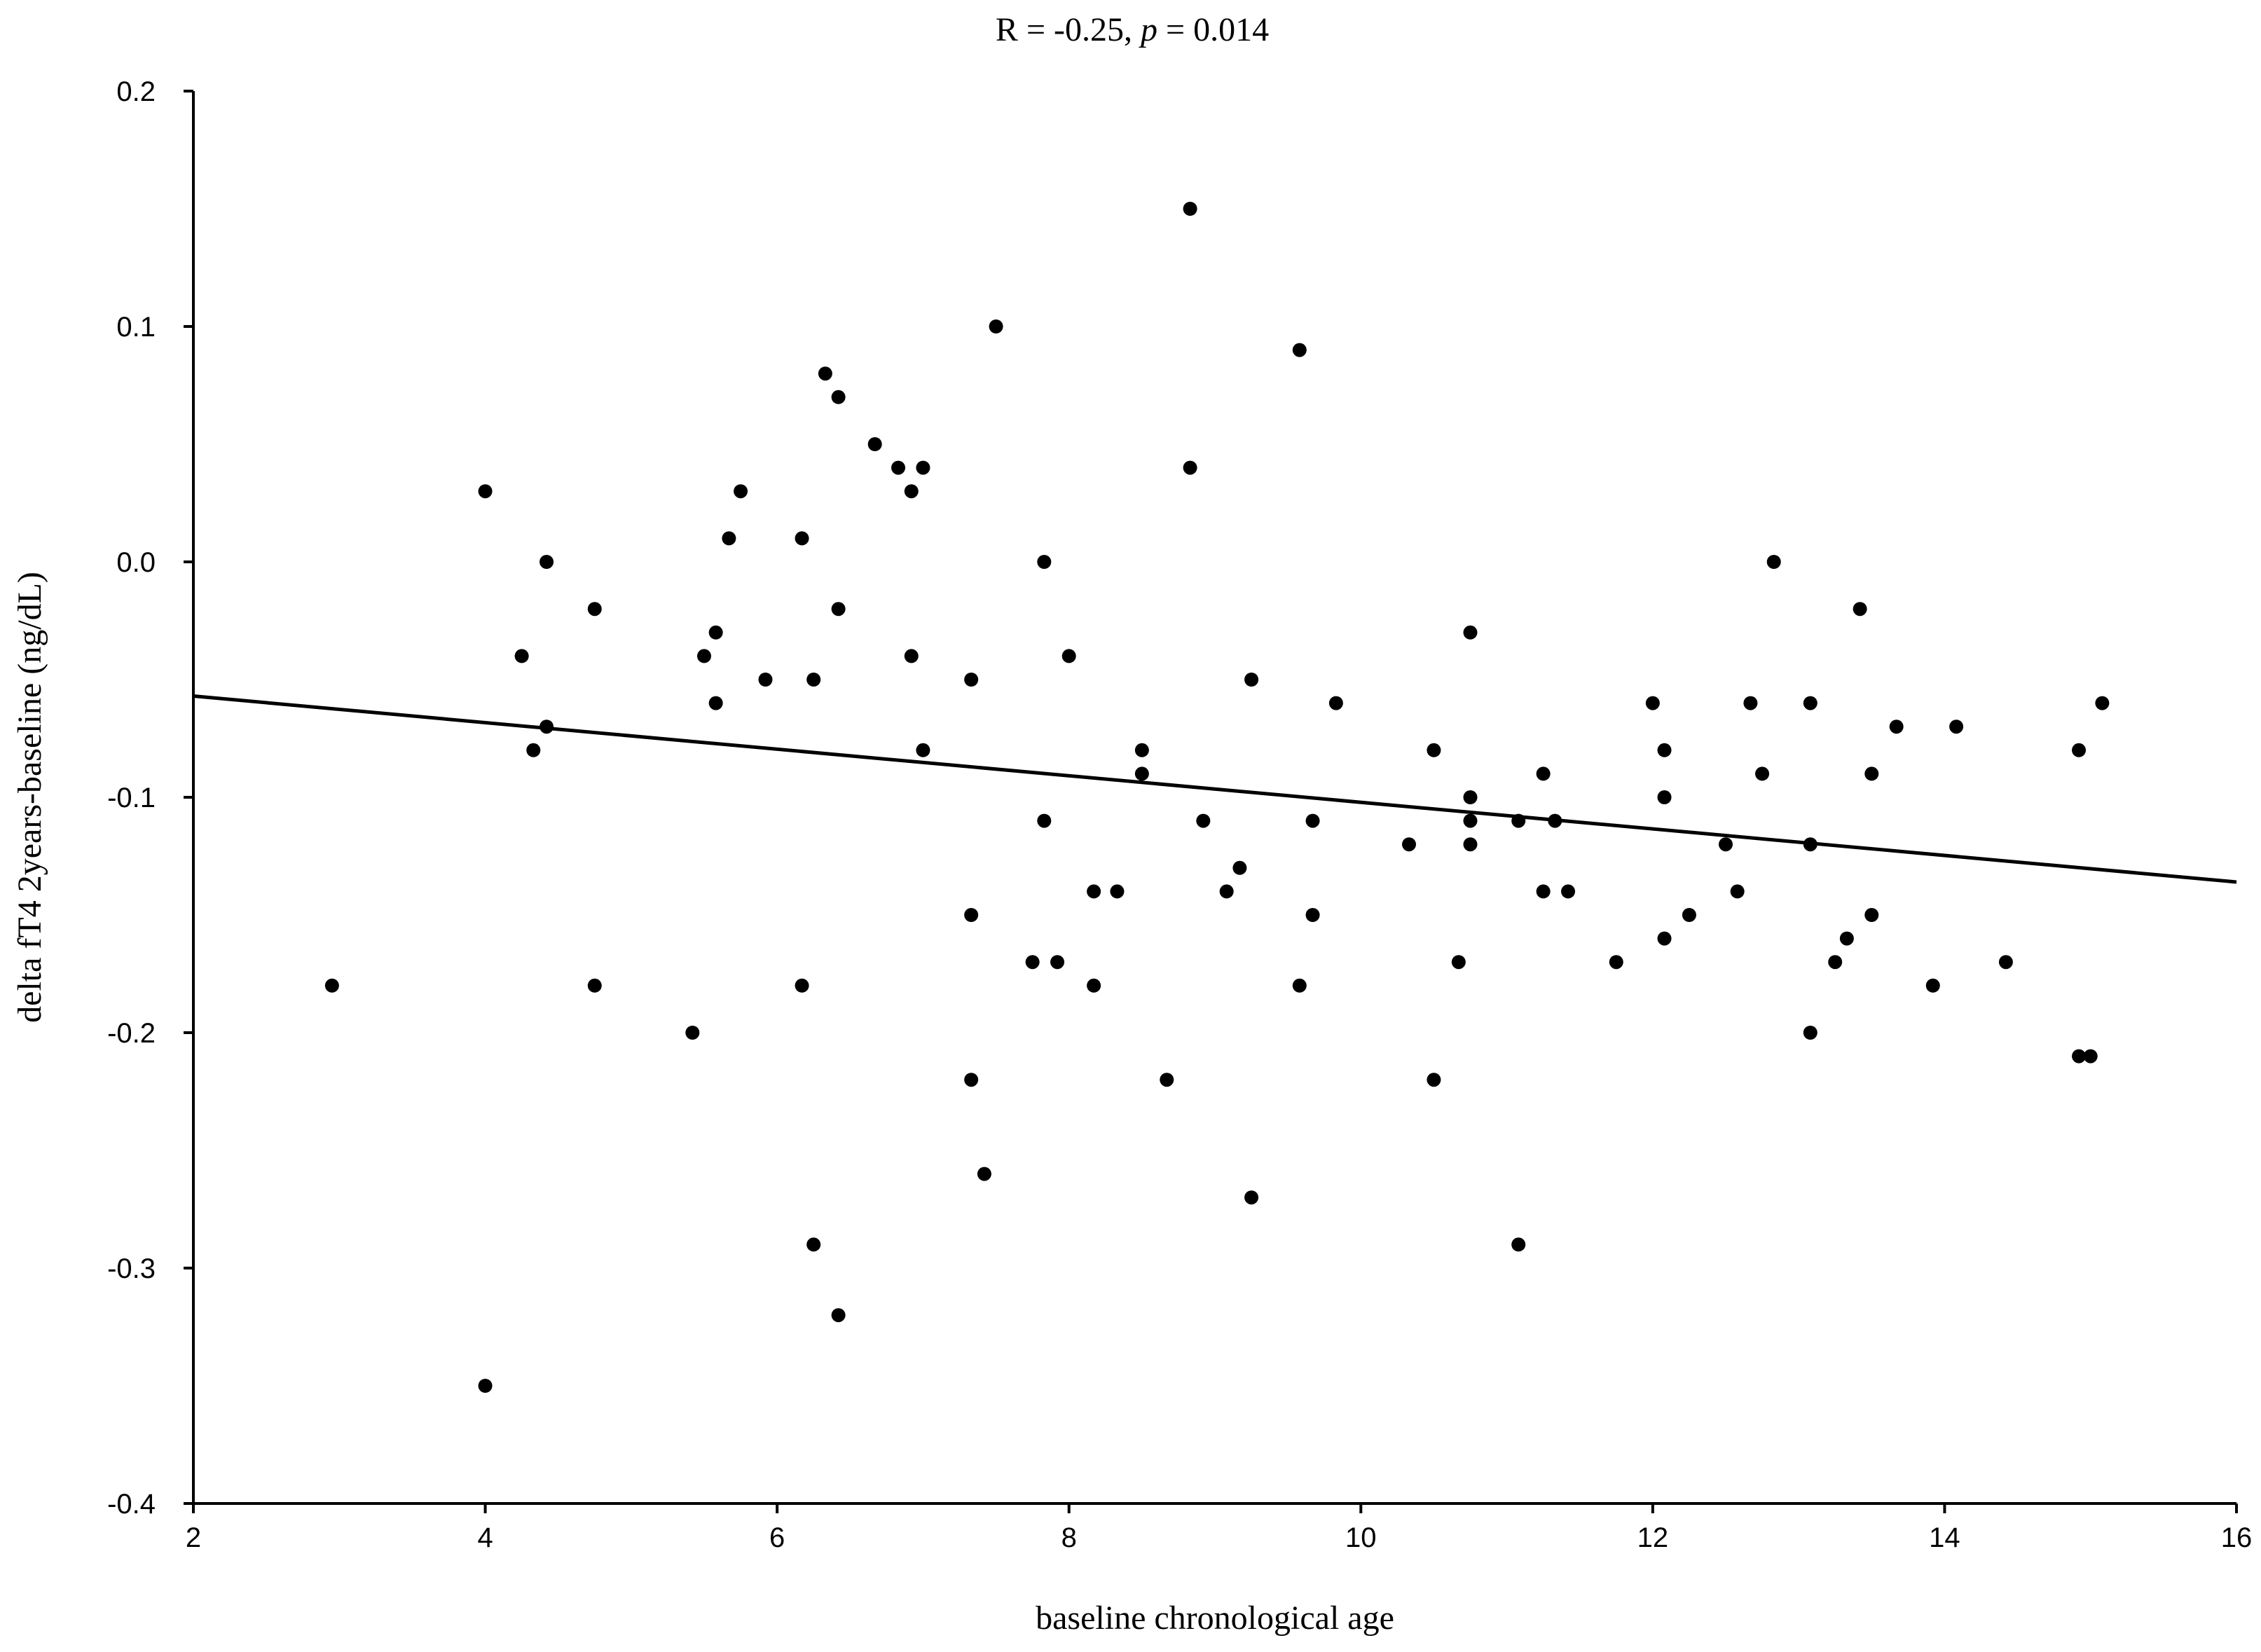 Image resolution: width=2261 pixels, height=1652 pixels. What do you see at coordinates (131, 1505) in the screenshot?
I see `y-tick-label: -0.4` at bounding box center [131, 1505].